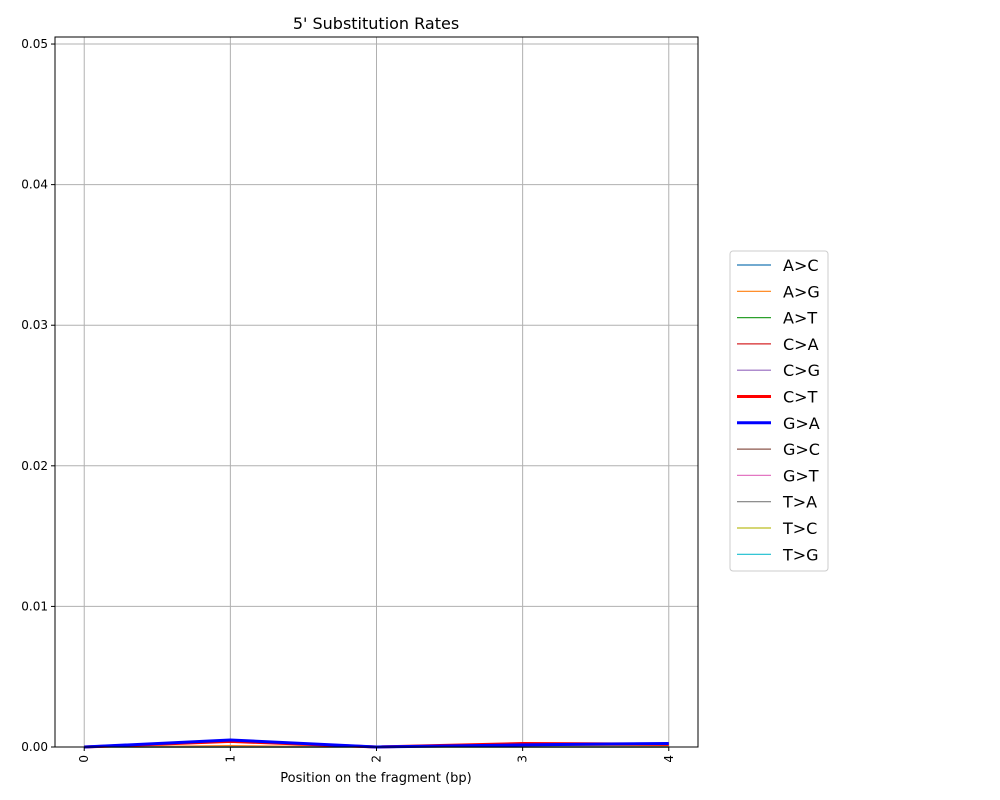  I want to click on x-tick-label: 3, so click(523, 759).